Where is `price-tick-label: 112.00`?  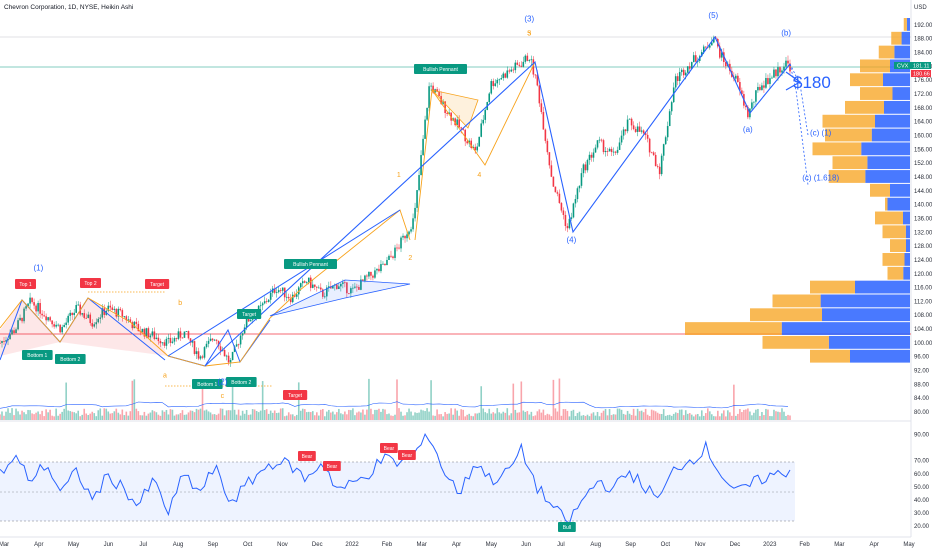 price-tick-label: 112.00 is located at coordinates (923, 302).